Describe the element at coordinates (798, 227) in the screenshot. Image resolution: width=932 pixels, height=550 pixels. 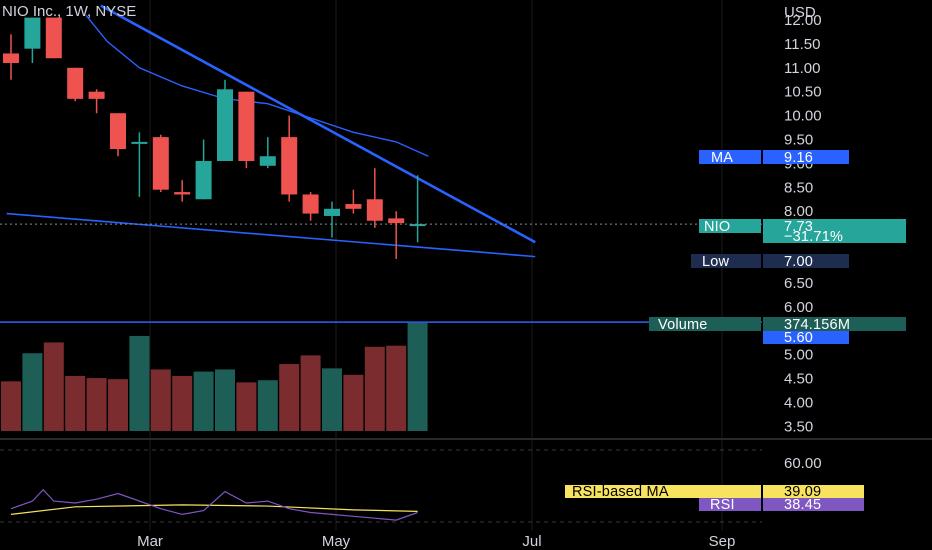
I see `nio-badge-value: 7.73` at that location.